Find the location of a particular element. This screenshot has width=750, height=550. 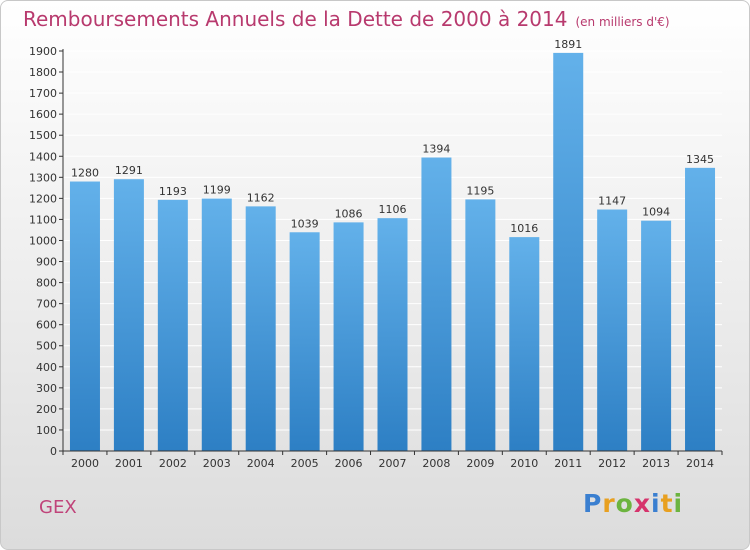

data-label-2013: 1094 is located at coordinates (656, 212).